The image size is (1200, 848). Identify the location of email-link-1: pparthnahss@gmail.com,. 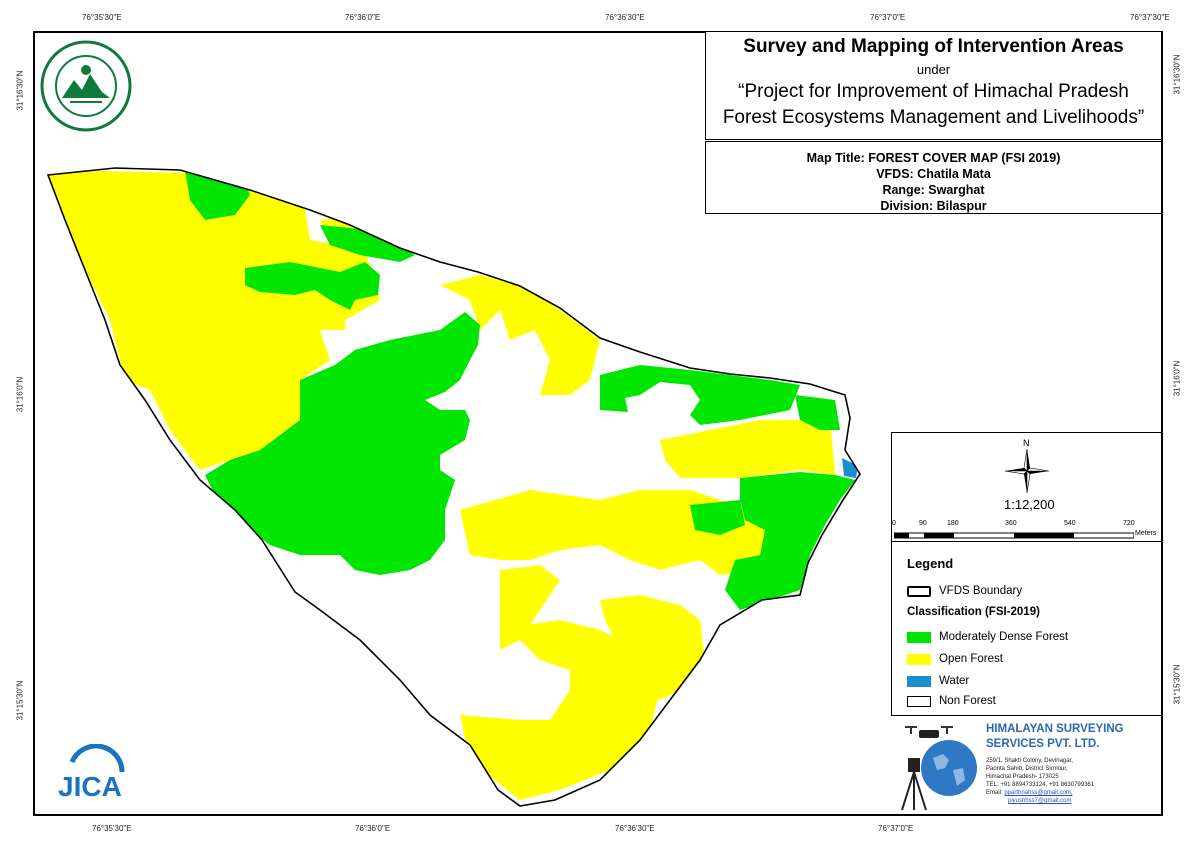
(1038, 793).